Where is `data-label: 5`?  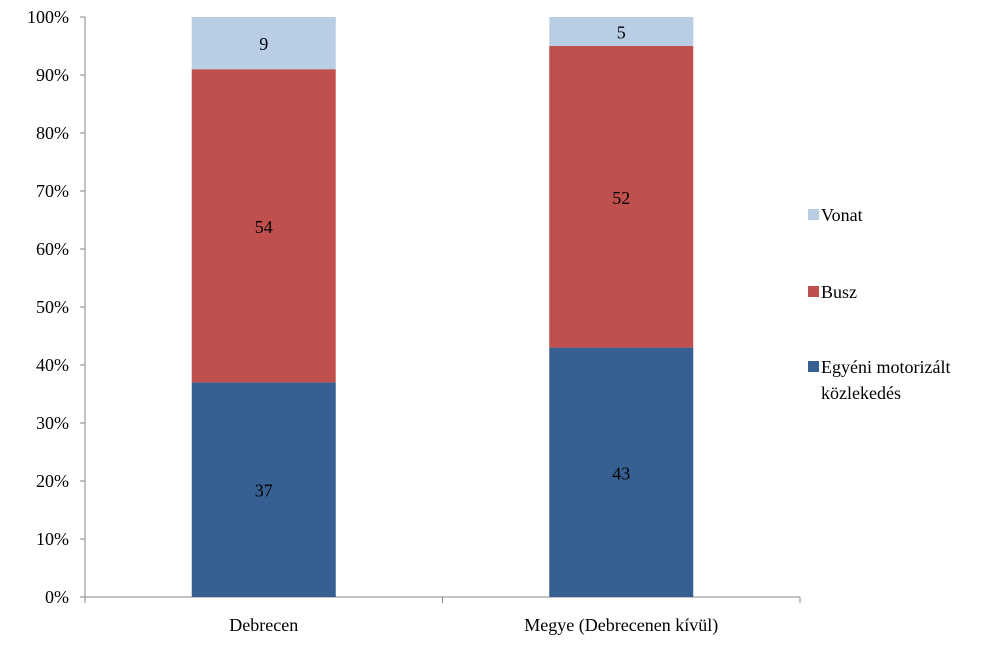 data-label: 5 is located at coordinates (621, 33).